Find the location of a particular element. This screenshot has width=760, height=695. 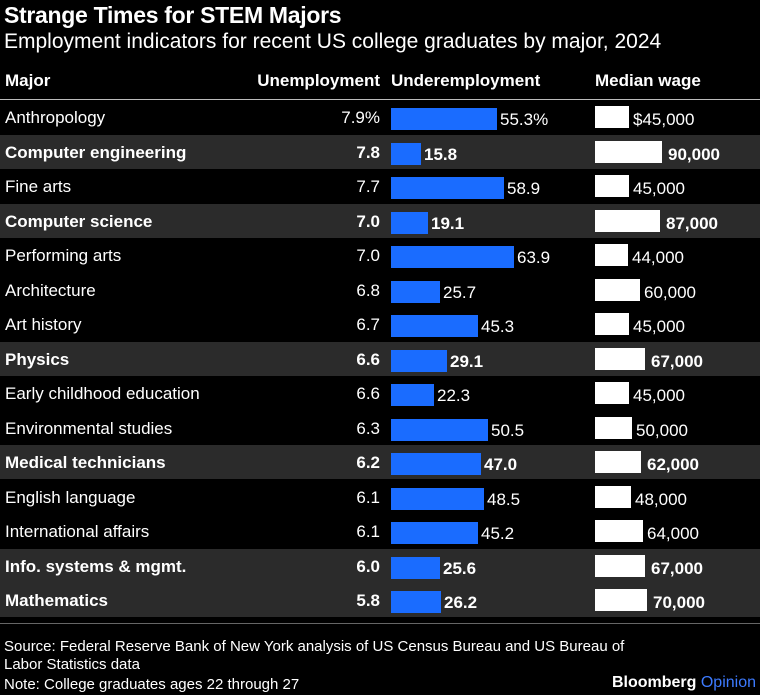

major-name: Environmental studies is located at coordinates (89, 428).